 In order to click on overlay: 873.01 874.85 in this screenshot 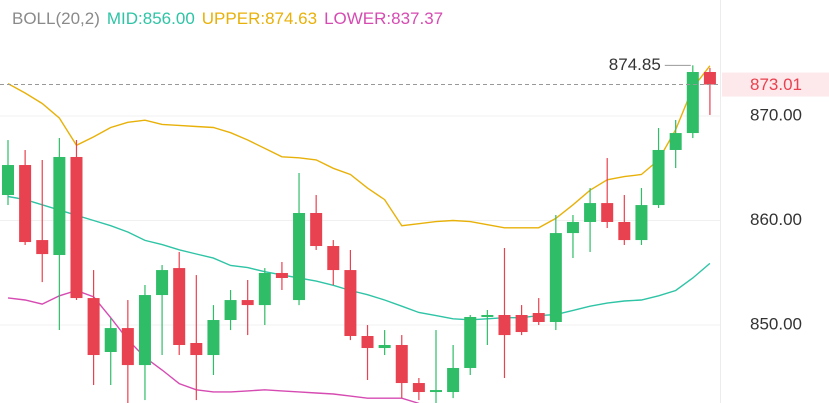, I will do `click(414, 76)`.